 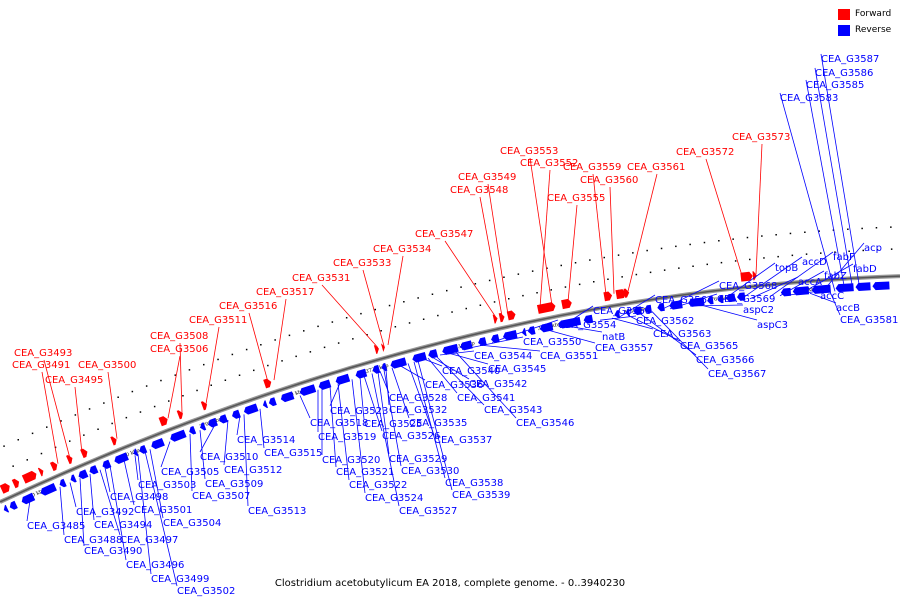 What do you see at coordinates (487, 177) in the screenshot?
I see `gene-label: CEA_G3549` at bounding box center [487, 177].